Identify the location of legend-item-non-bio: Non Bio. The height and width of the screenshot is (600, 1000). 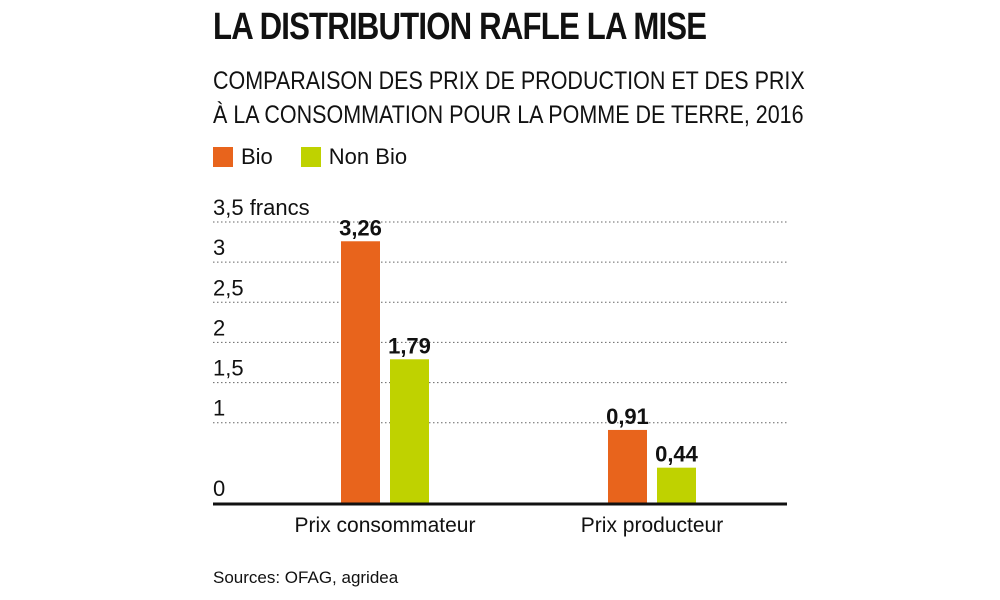
(354, 157).